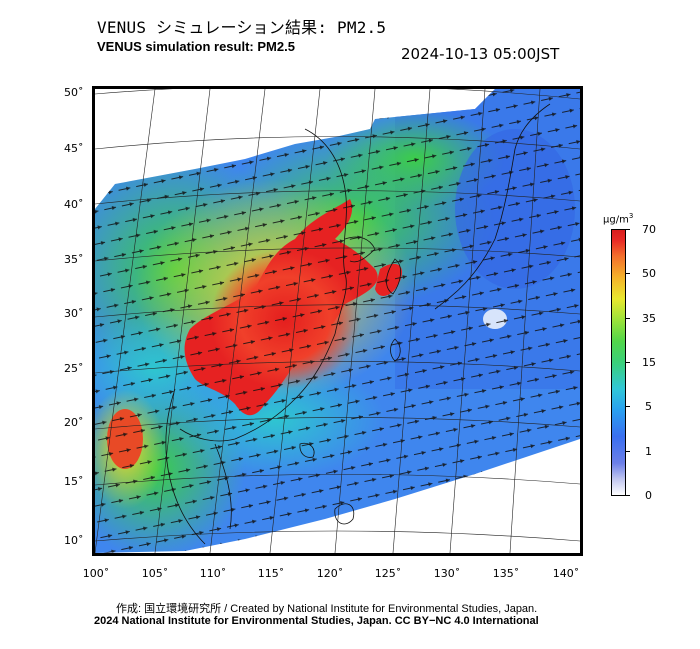 The width and height of the screenshot is (700, 649). What do you see at coordinates (74, 422) in the screenshot?
I see `lat-label-20: 20˚` at bounding box center [74, 422].